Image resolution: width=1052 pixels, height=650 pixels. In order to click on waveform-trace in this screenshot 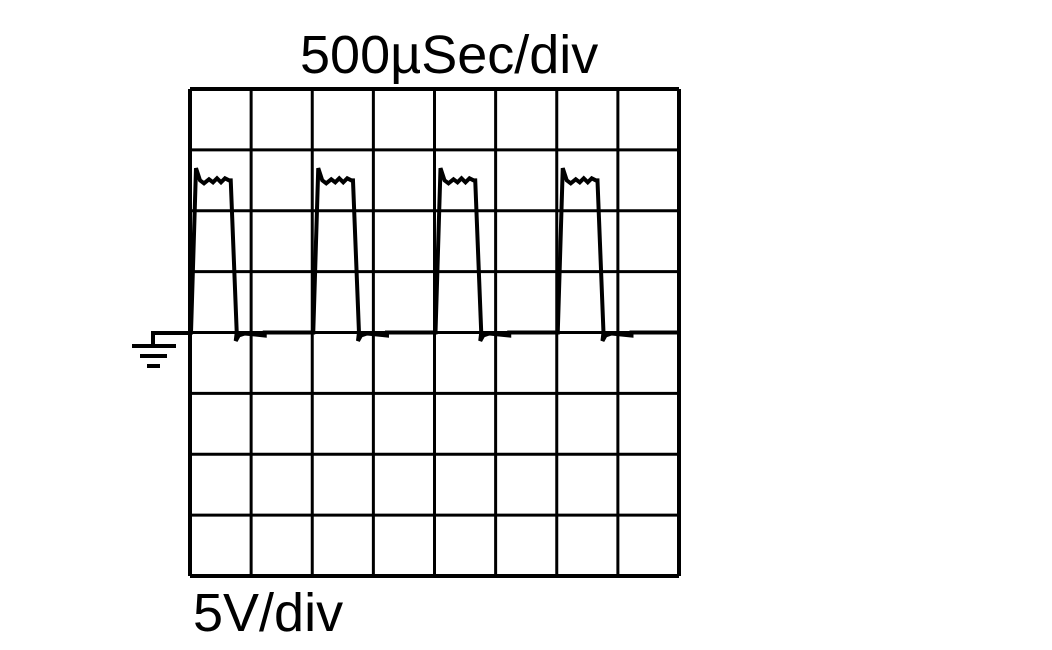, I will do `click(434, 254)`.